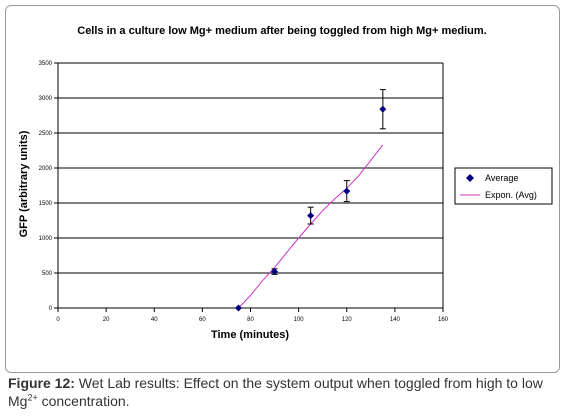 This screenshot has width=564, height=420. What do you see at coordinates (470, 178) in the screenshot?
I see `legend-marker-average` at bounding box center [470, 178].